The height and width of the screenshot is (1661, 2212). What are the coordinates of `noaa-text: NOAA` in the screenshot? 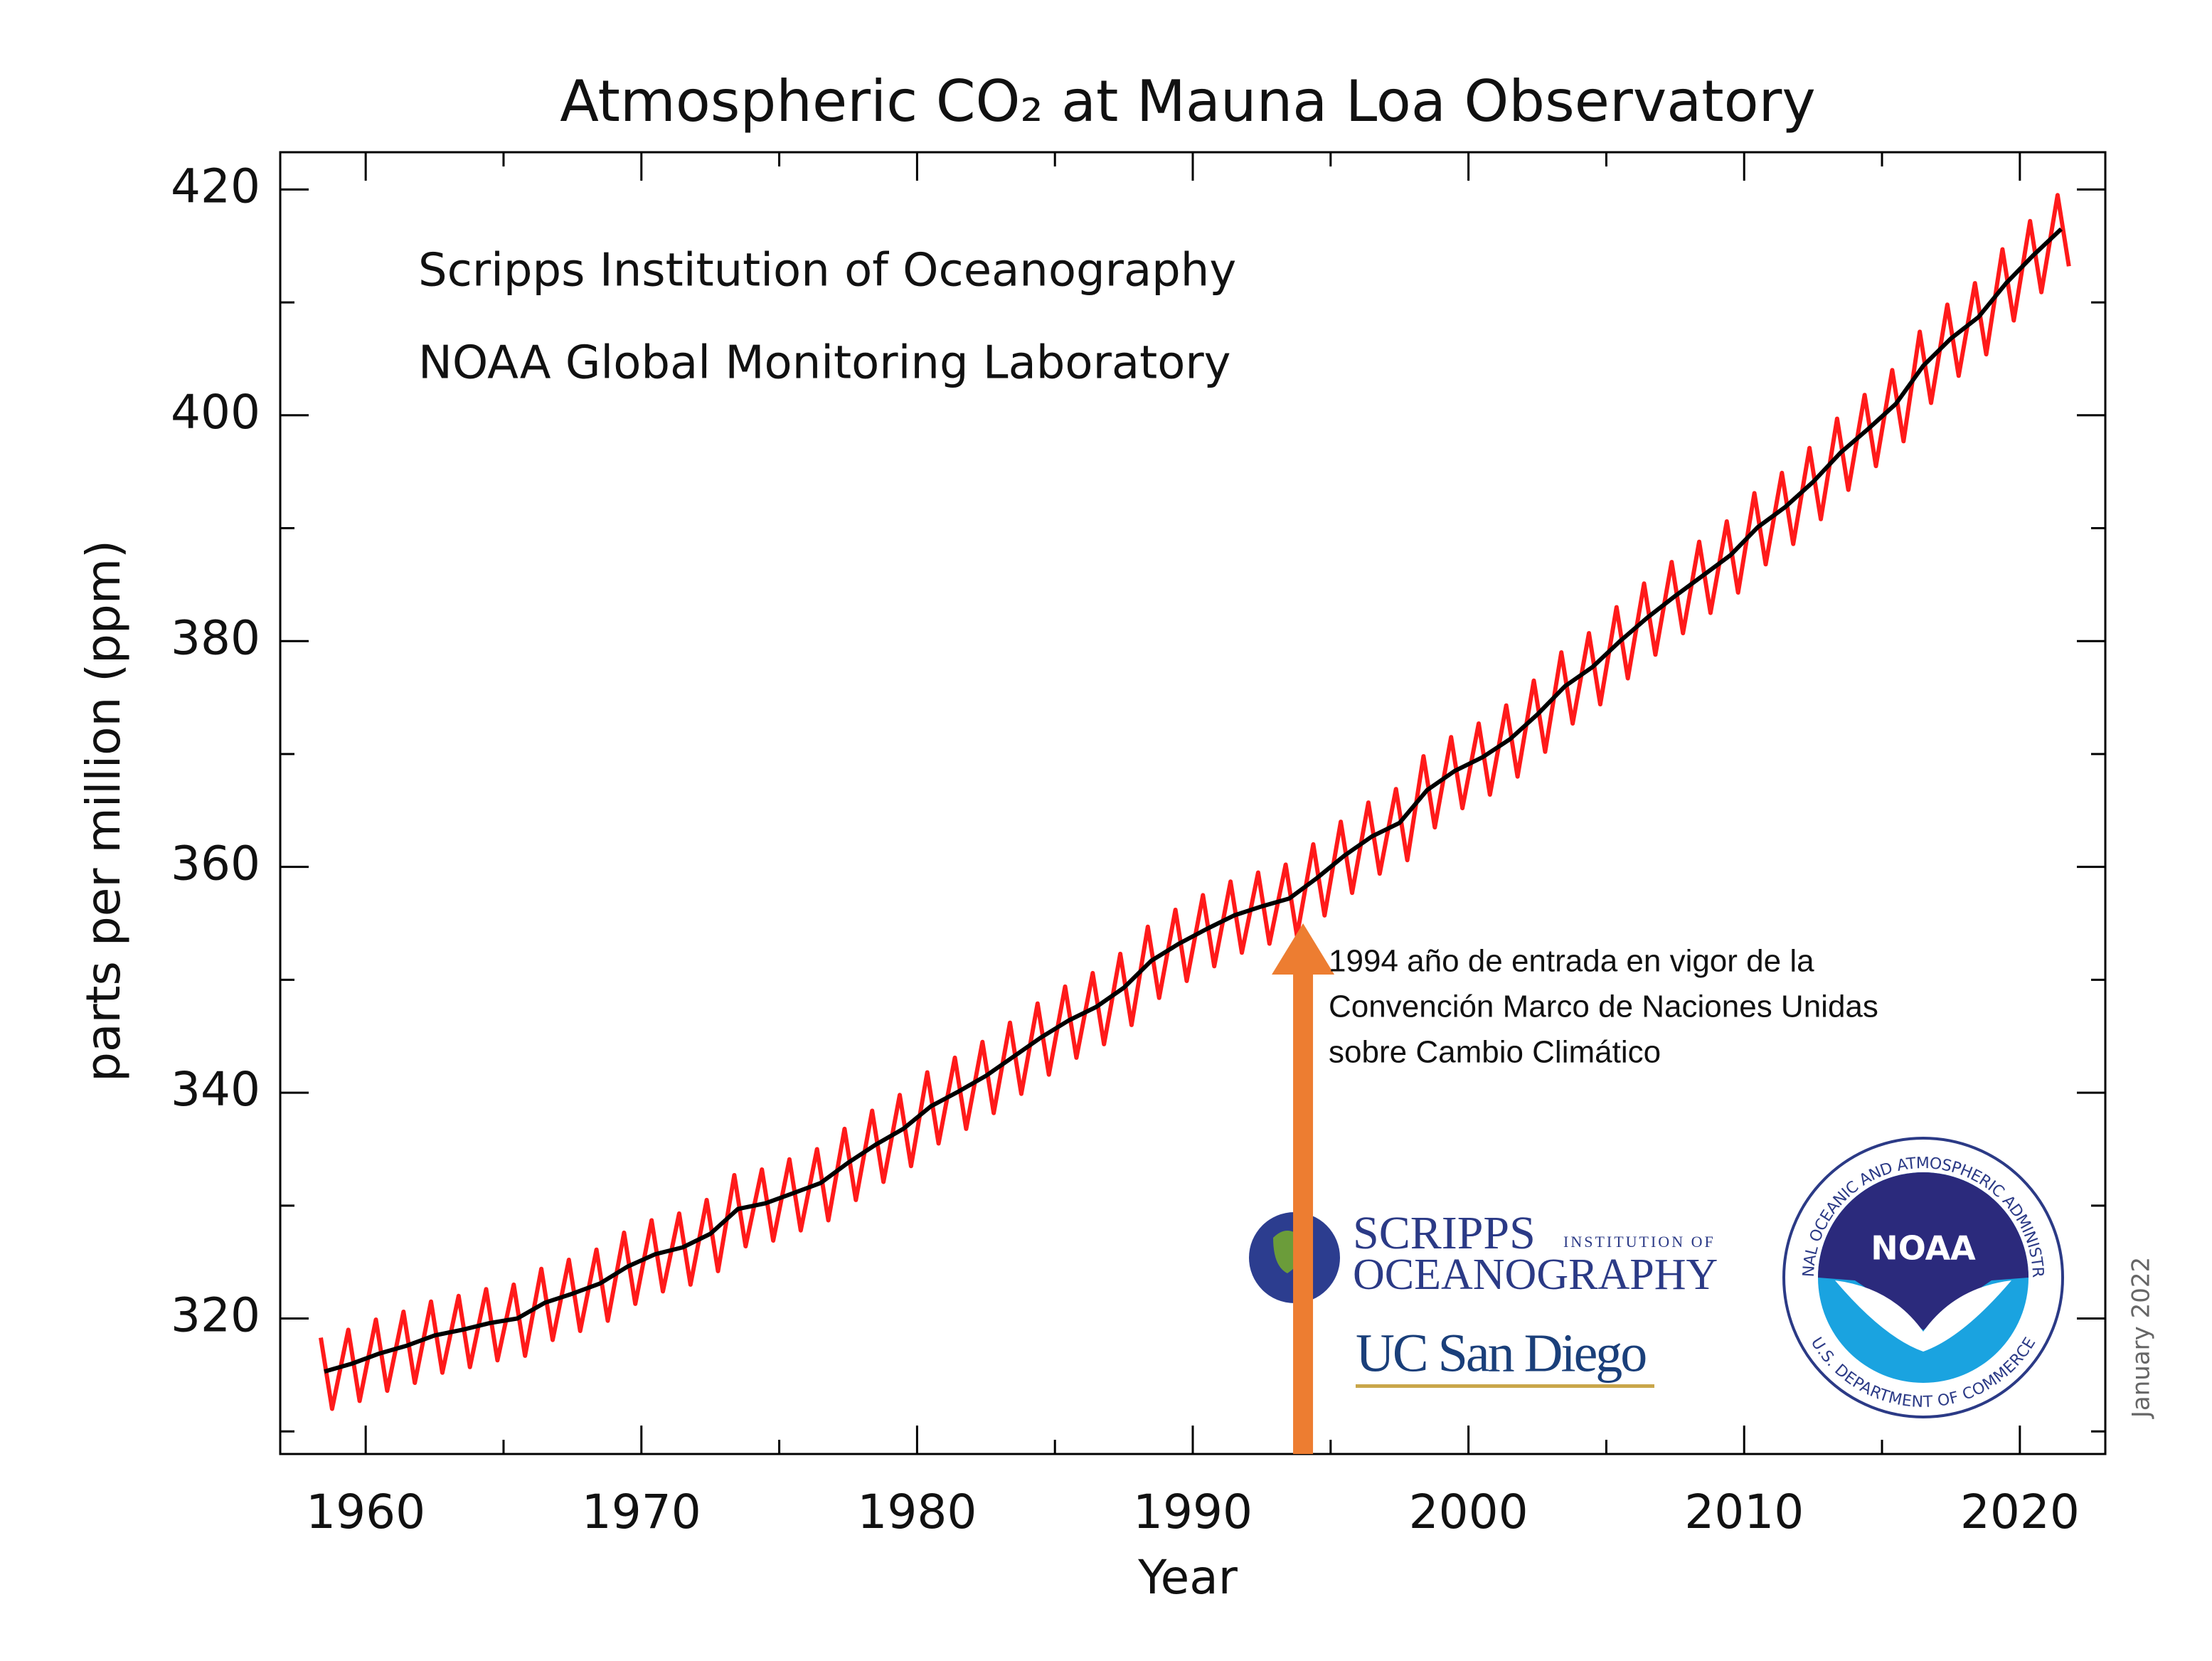 It's located at (1923, 1248).